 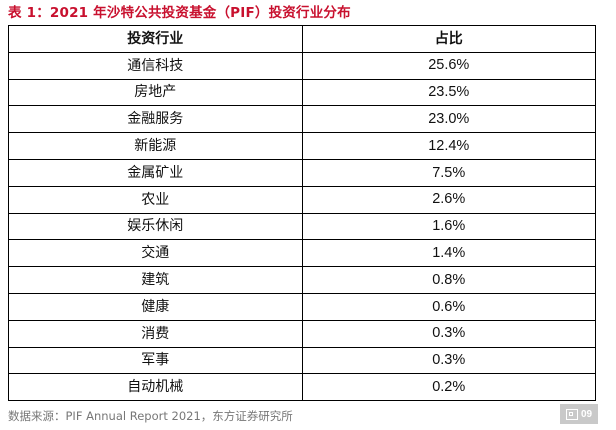 What do you see at coordinates (448, 199) in the screenshot?
I see `share-cell: 2.6%` at bounding box center [448, 199].